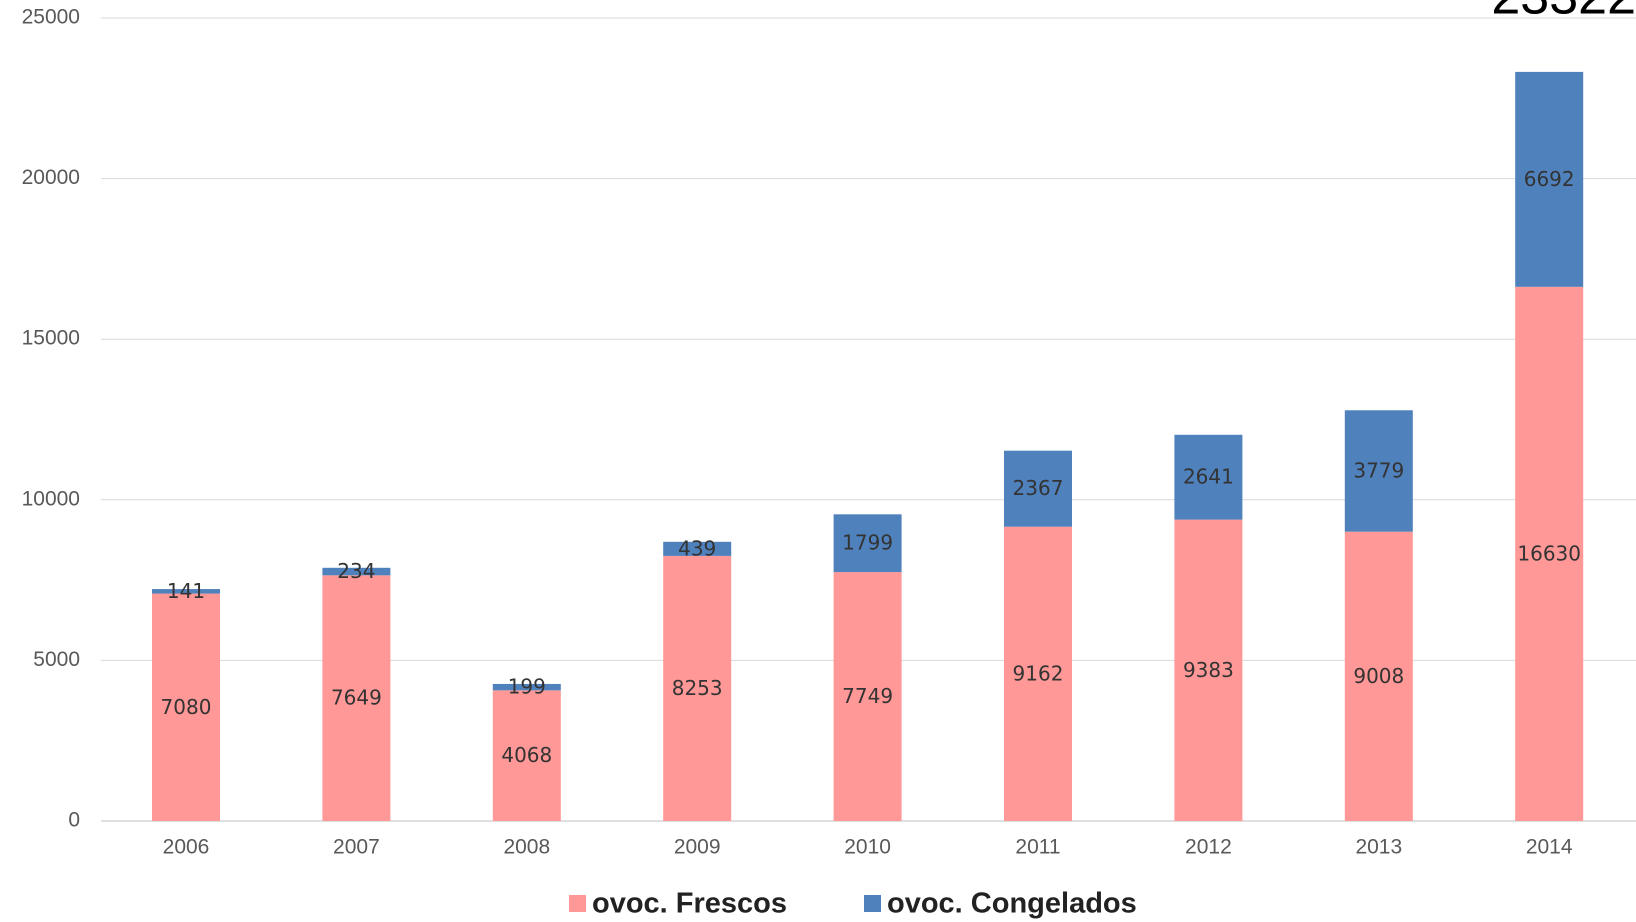 The height and width of the screenshot is (922, 1636). Describe the element at coordinates (1563, 13) in the screenshot. I see `annotation: 23322` at that location.